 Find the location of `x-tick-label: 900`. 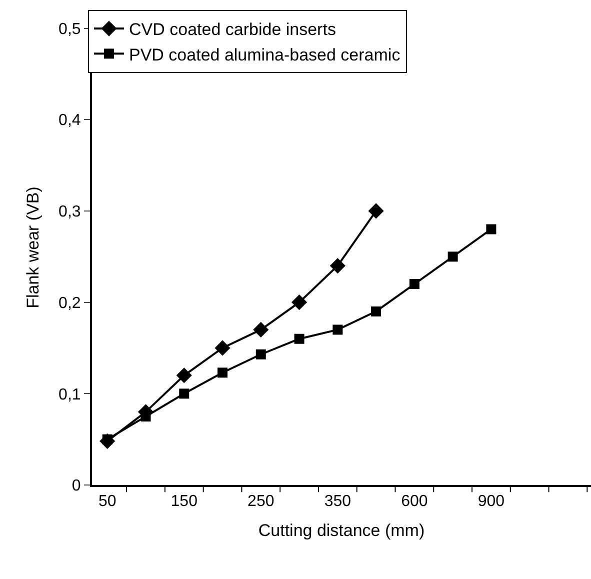

x-tick-label: 900 is located at coordinates (491, 501).